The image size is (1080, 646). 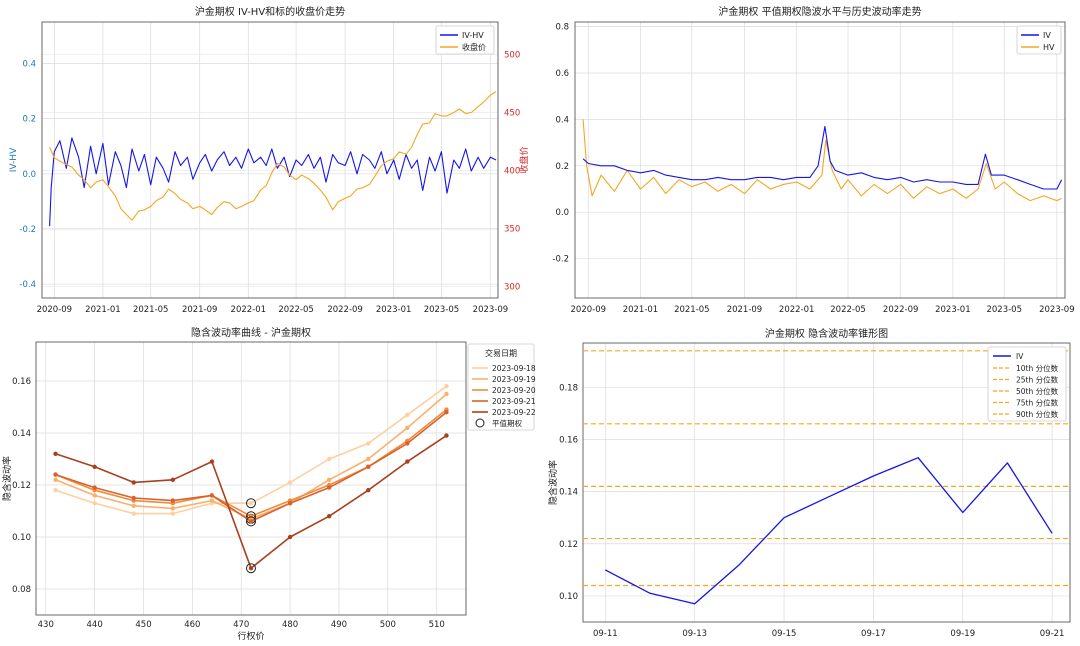 I want to click on x-tick-label: 470, so click(x=241, y=625).